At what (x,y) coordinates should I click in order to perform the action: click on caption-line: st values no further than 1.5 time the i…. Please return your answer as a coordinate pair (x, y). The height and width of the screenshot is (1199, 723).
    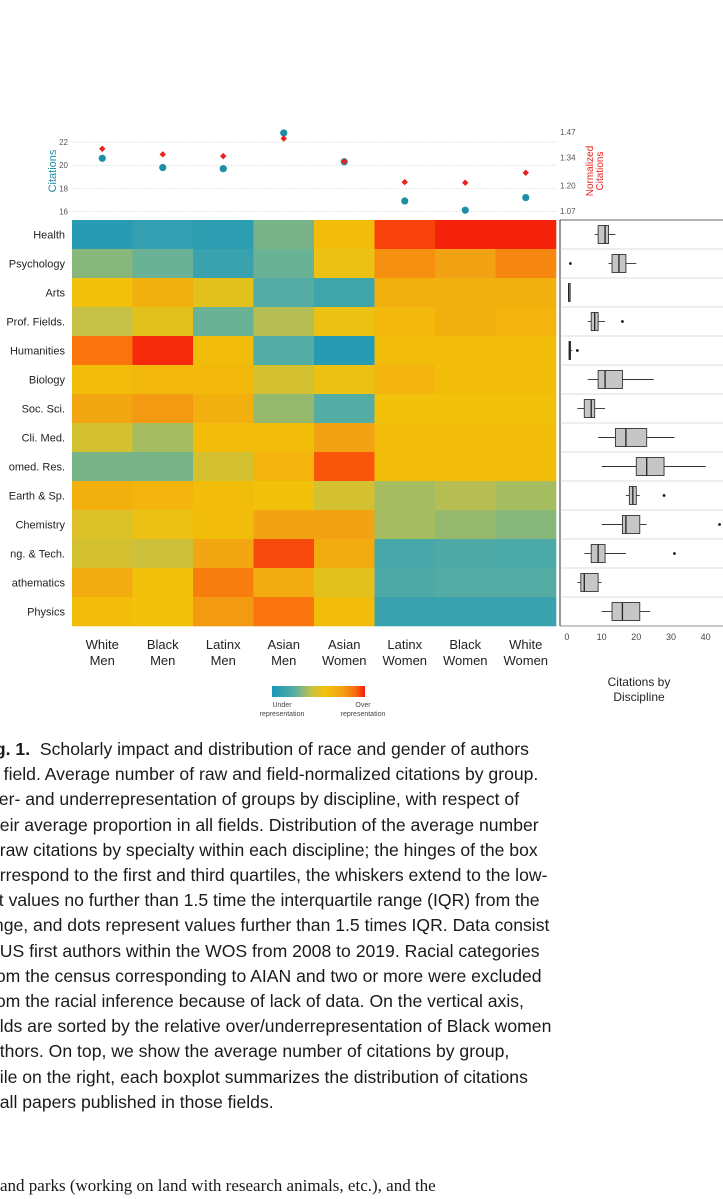
    Looking at the image, I should click on (270, 900).